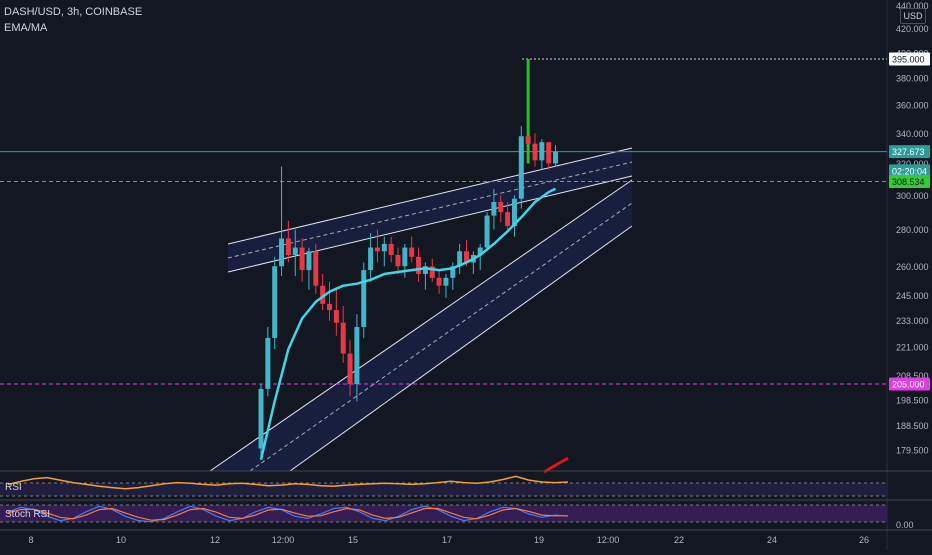 Image resolution: width=932 pixels, height=555 pixels. I want to click on price-badge-label: 205.000, so click(908, 385).